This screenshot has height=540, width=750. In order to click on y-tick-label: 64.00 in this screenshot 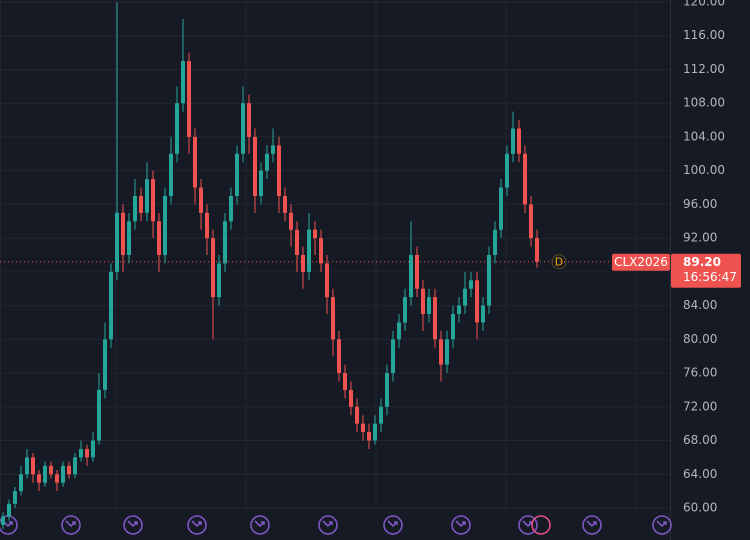, I will do `click(700, 474)`.